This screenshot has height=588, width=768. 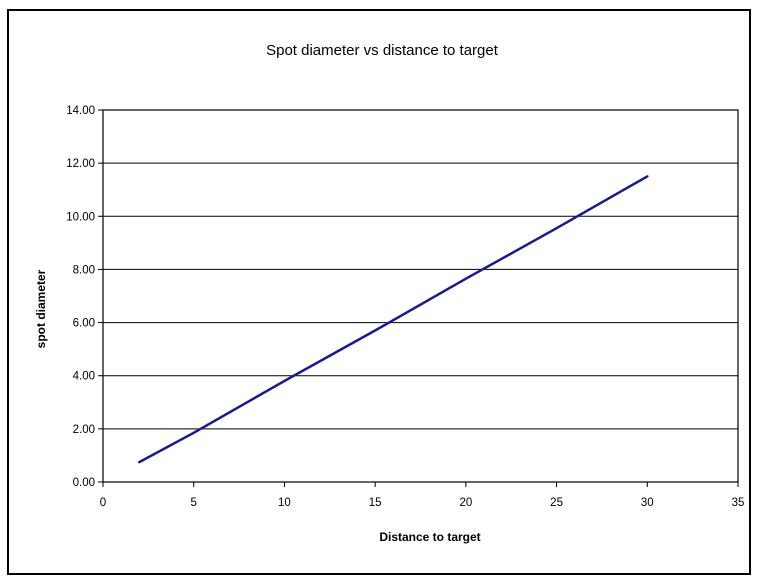 What do you see at coordinates (556, 503) in the screenshot?
I see `x-tick-label: 25` at bounding box center [556, 503].